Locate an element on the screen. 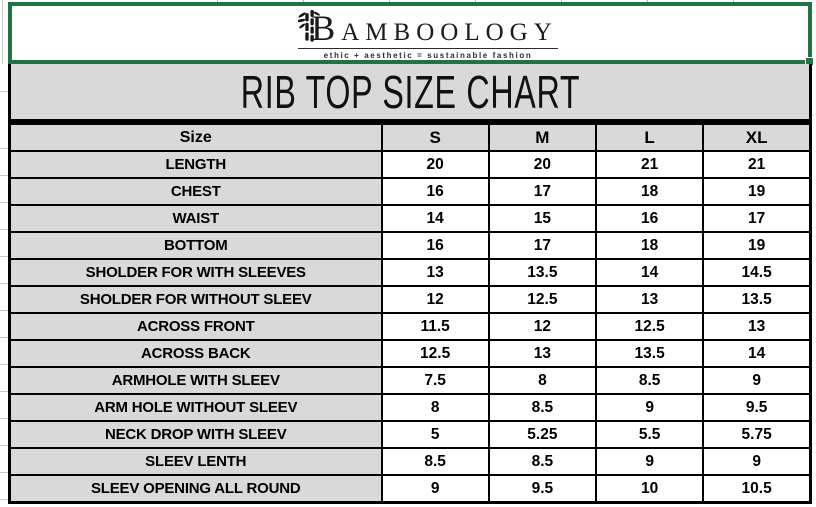 This screenshot has height=507, width=816. table-row: SLEEV LENTH 8.5 8.5 9 9 is located at coordinates (410, 461).